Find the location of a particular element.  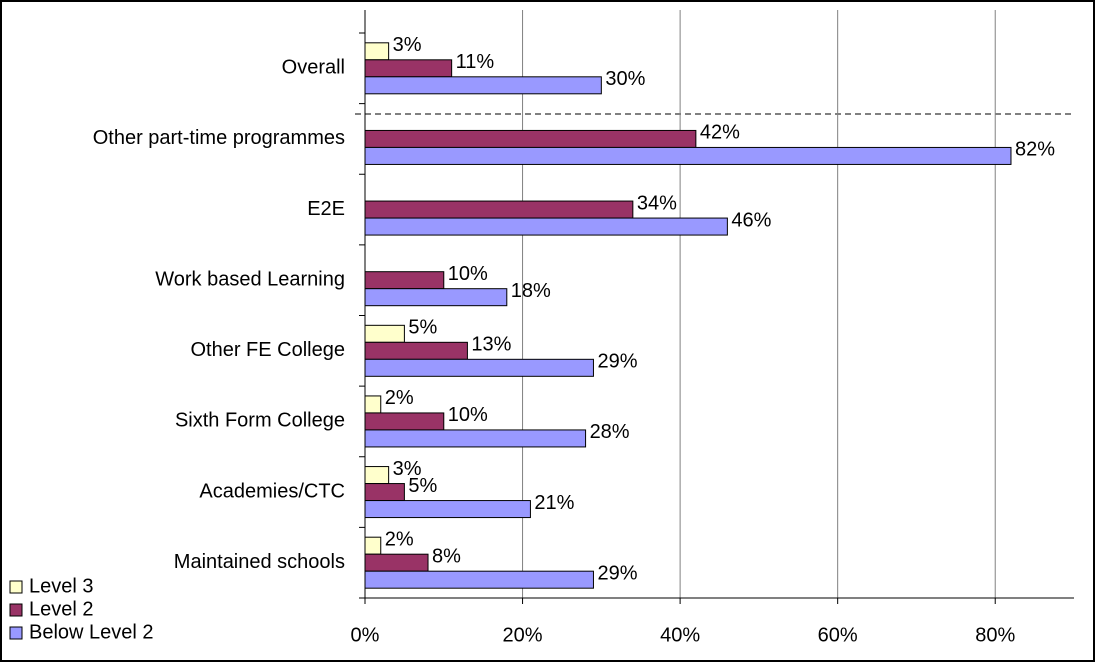

value-label: 82% is located at coordinates (1035, 150).